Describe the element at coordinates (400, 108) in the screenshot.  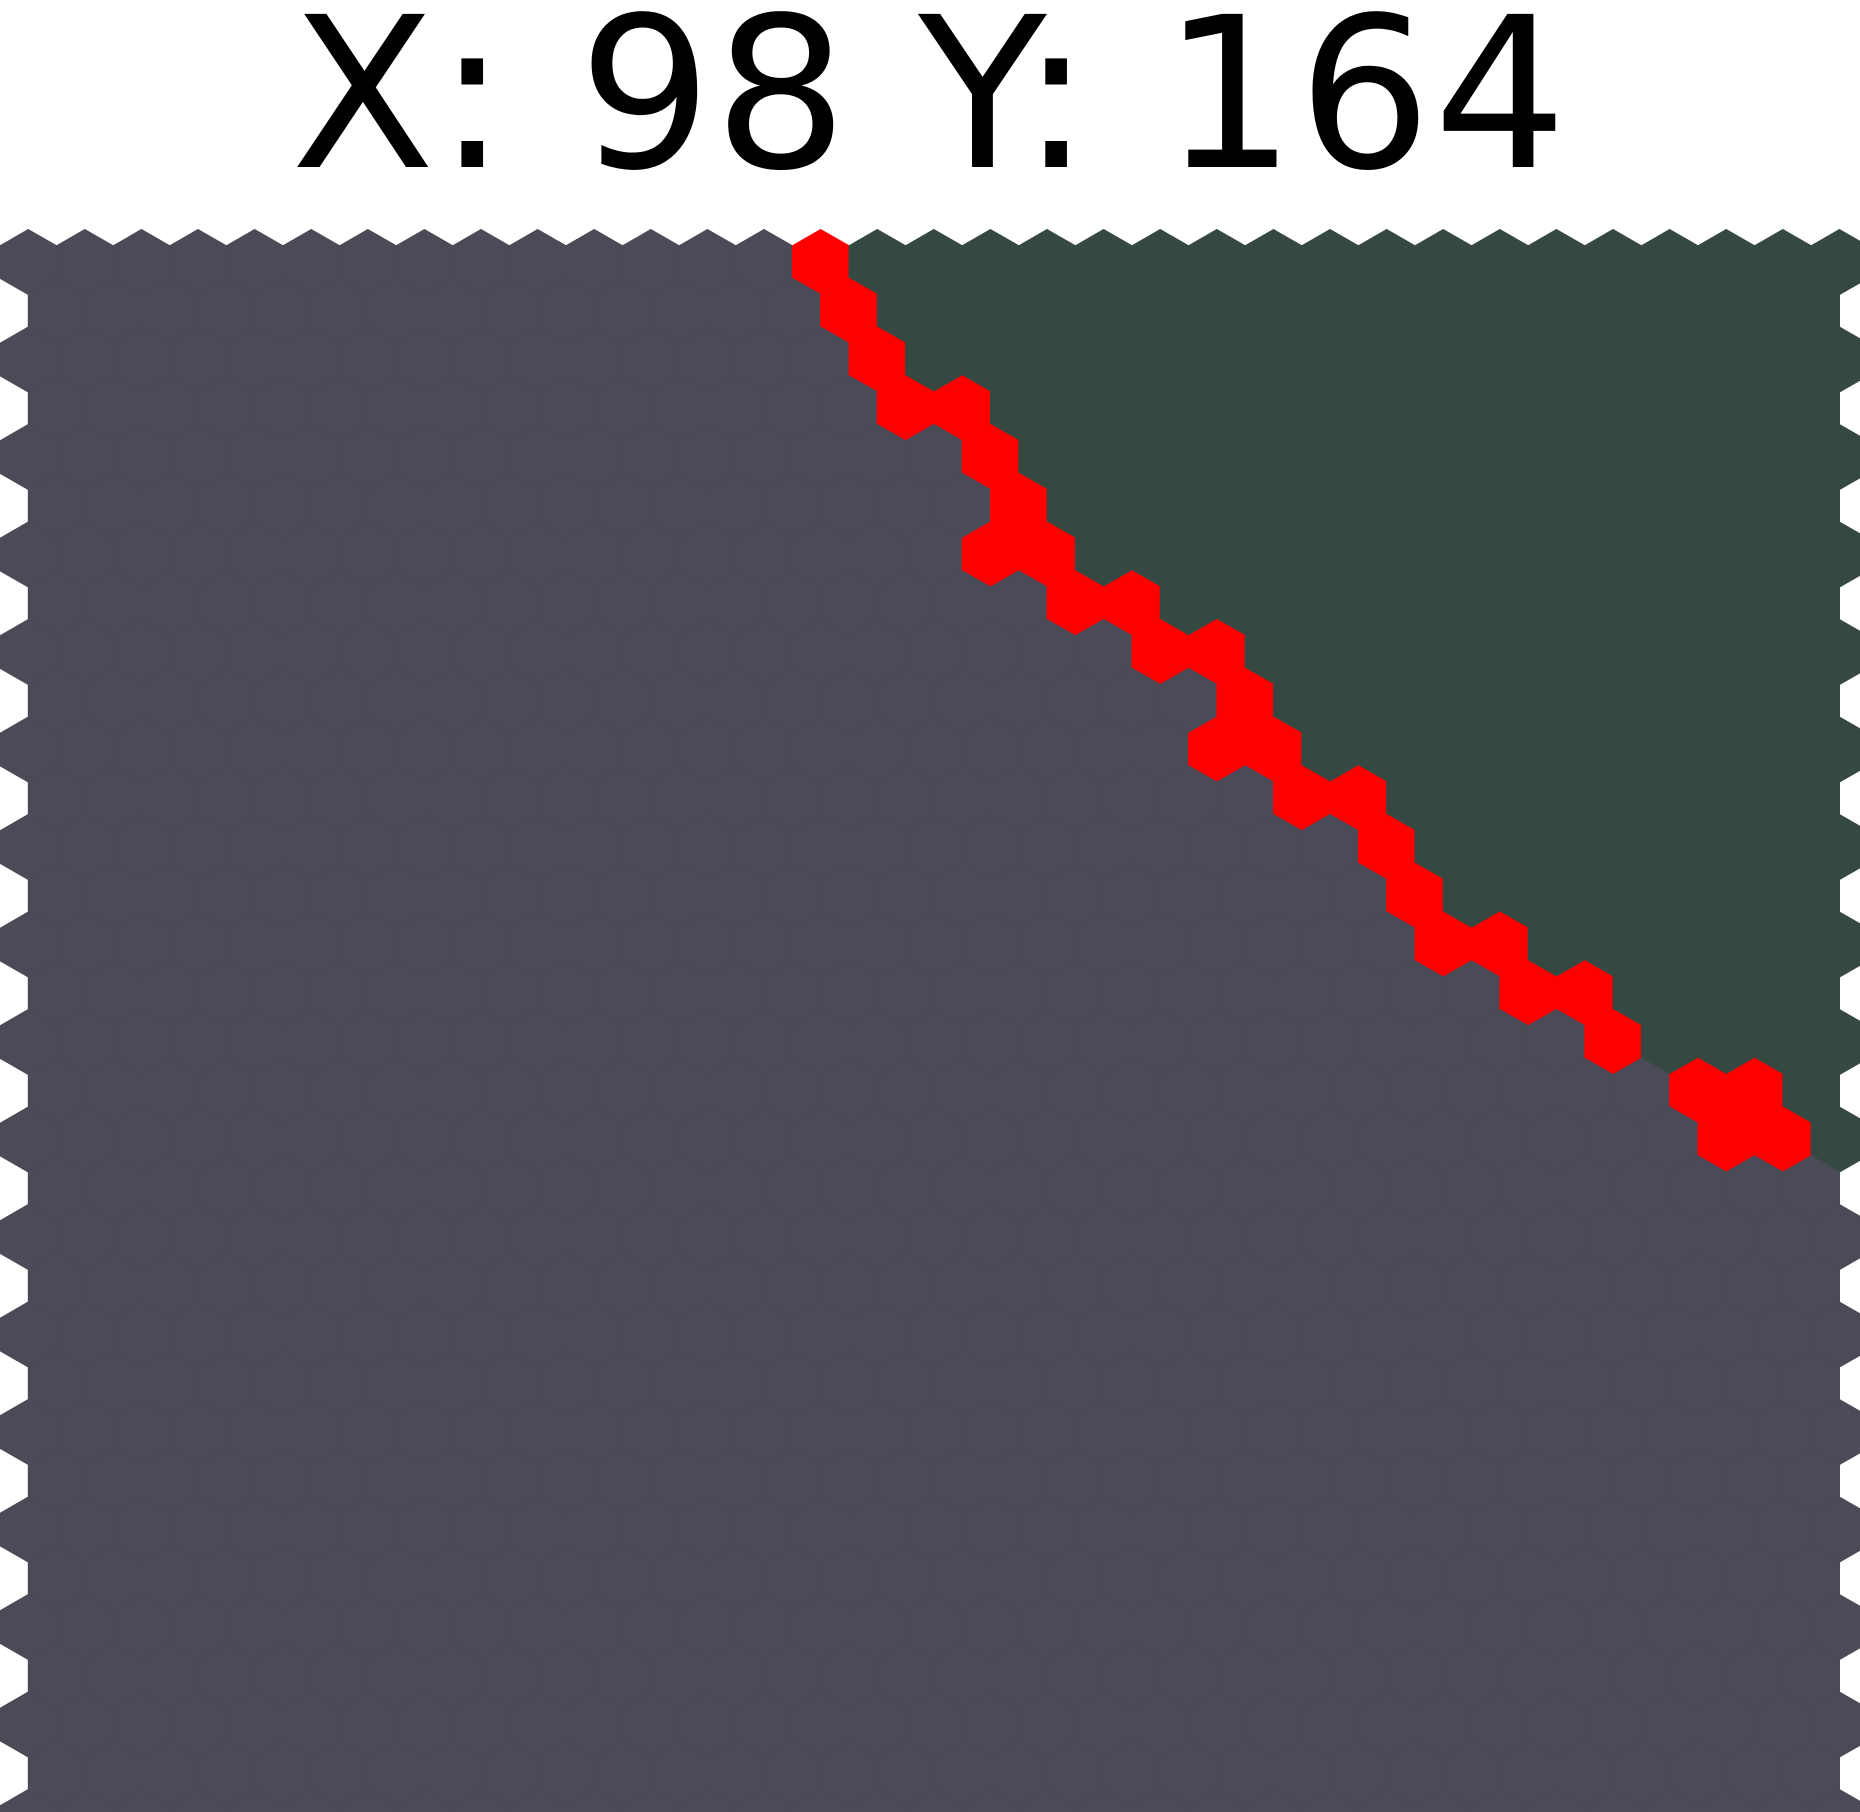
I see `x-label: X:` at that location.